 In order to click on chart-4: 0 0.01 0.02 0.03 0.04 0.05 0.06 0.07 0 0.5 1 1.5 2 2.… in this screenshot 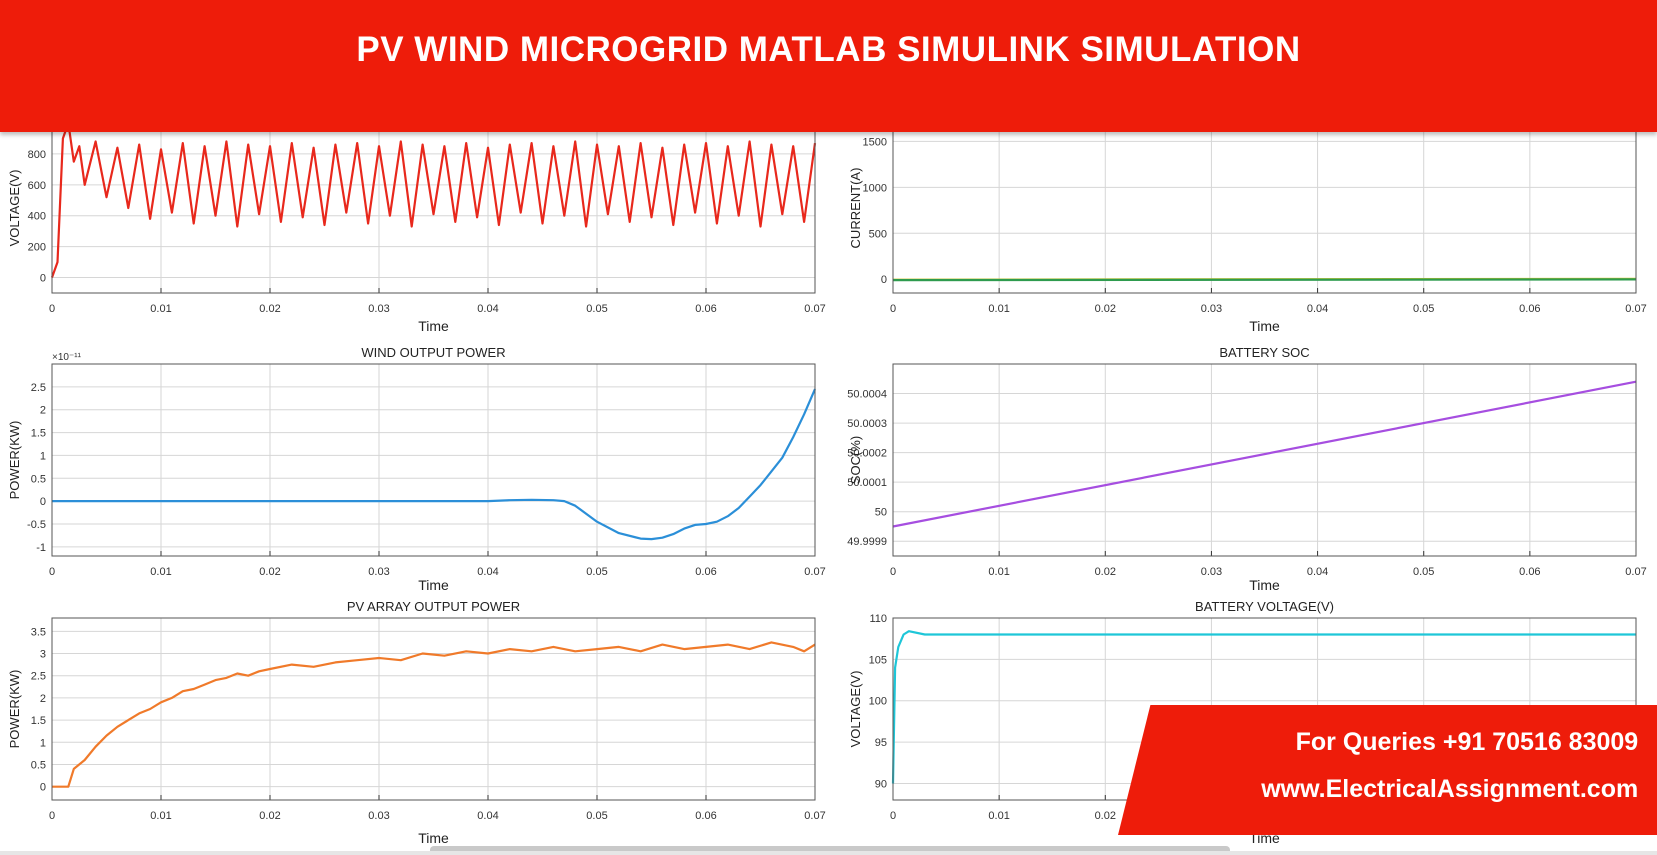, I will do `click(416, 722)`.